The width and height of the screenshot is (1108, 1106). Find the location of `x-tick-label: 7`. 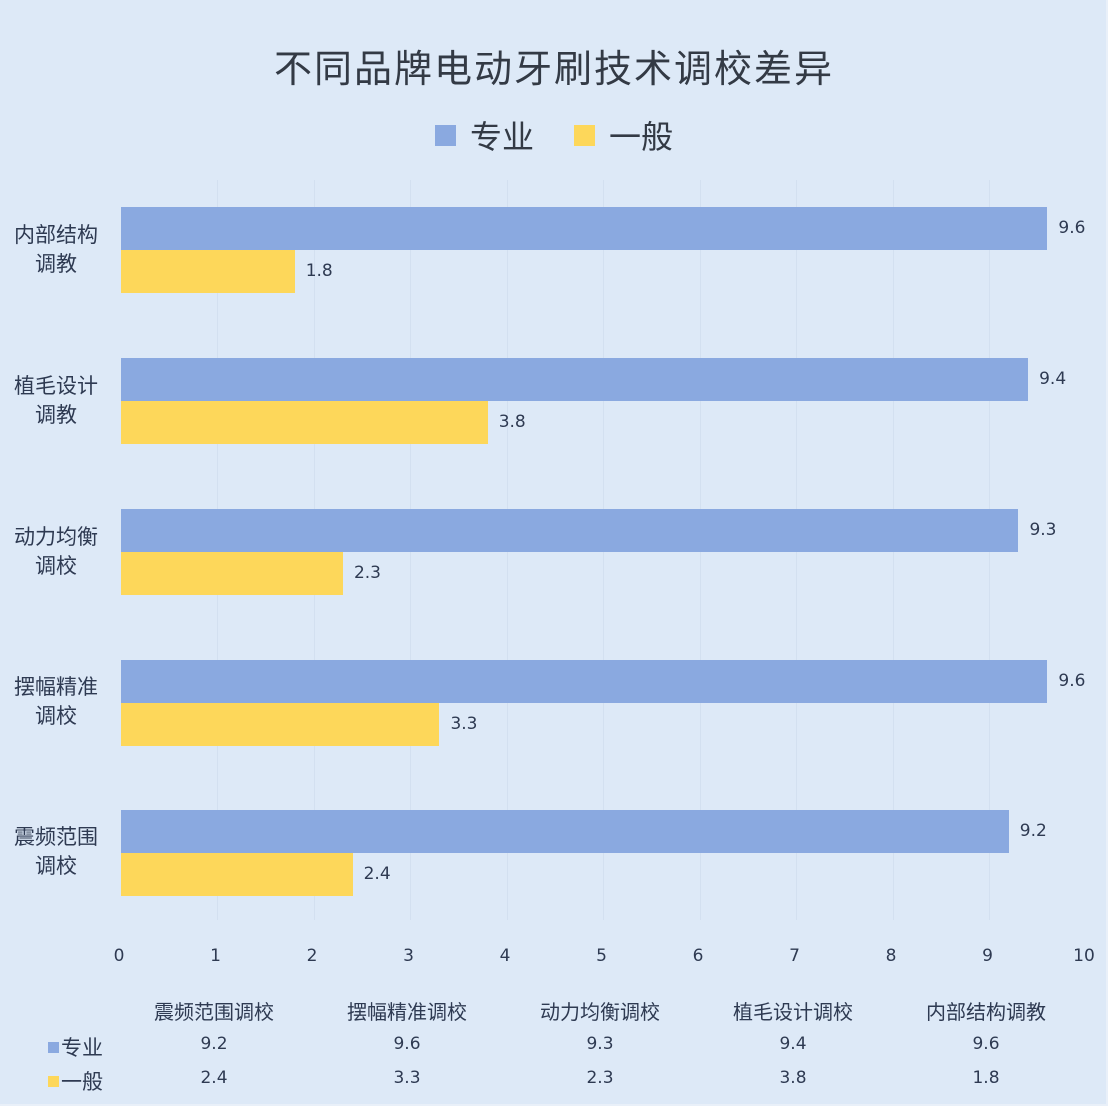

x-tick-label: 7 is located at coordinates (794, 956).